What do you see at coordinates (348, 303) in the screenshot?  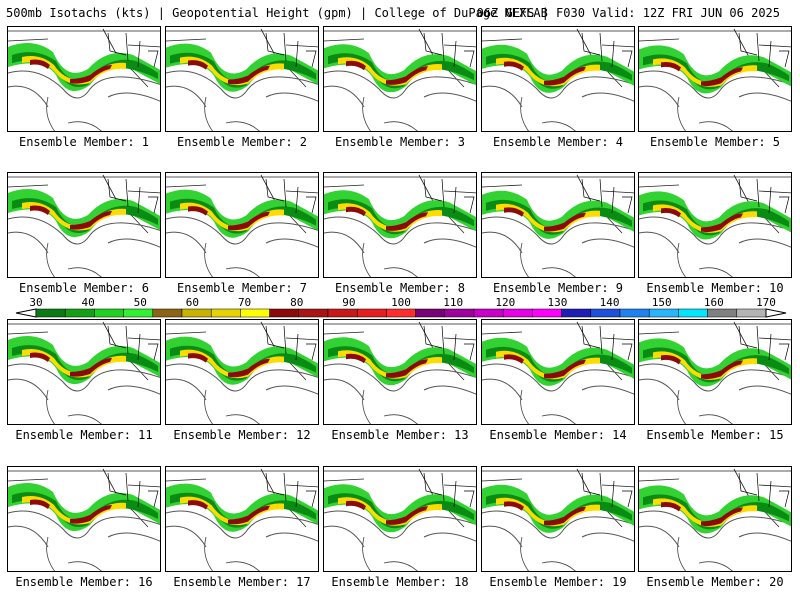 I see `colorbar-tick-label: 90` at bounding box center [348, 303].